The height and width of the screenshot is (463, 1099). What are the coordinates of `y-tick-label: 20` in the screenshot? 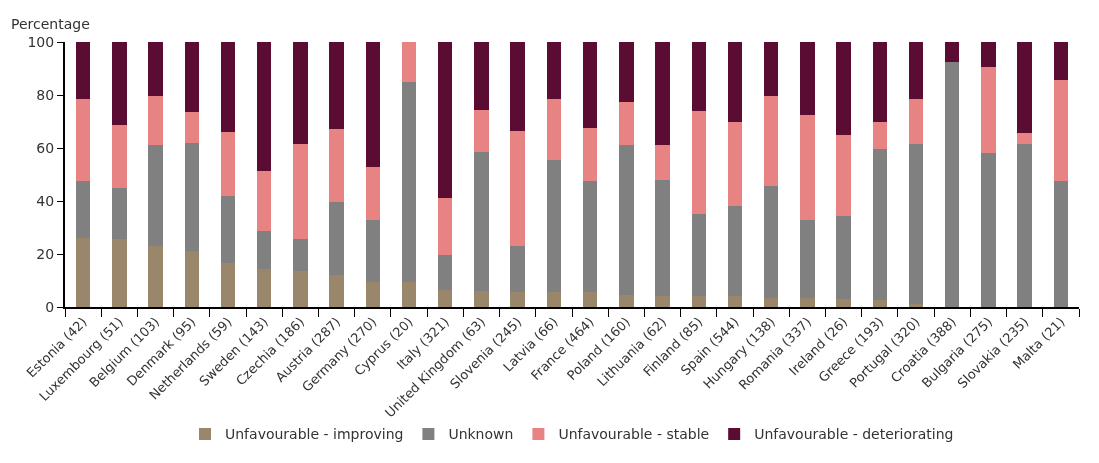 It's located at (45, 253).